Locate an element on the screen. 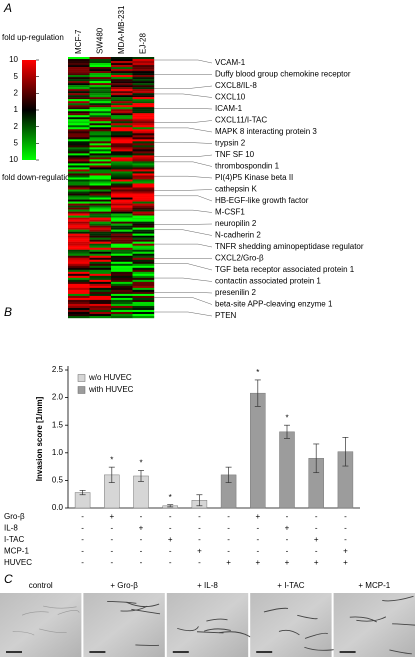 Image resolution: width=415 pixels, height=661 pixels. condition-name: Gro-β is located at coordinates (14, 516).